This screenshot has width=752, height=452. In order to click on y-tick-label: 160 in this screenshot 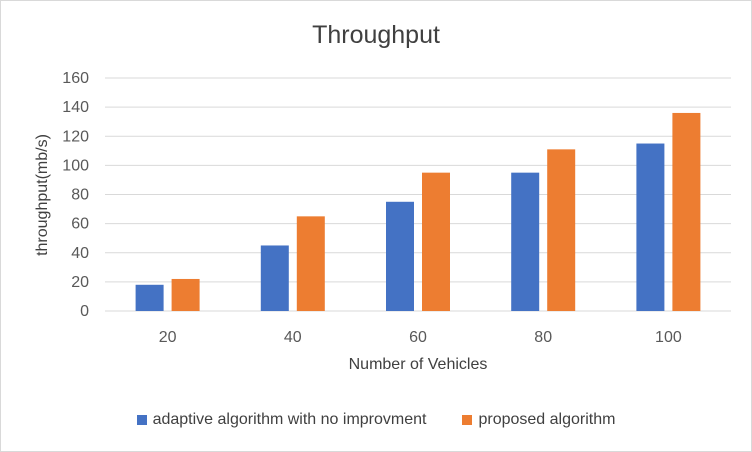, I will do `click(75, 78)`.